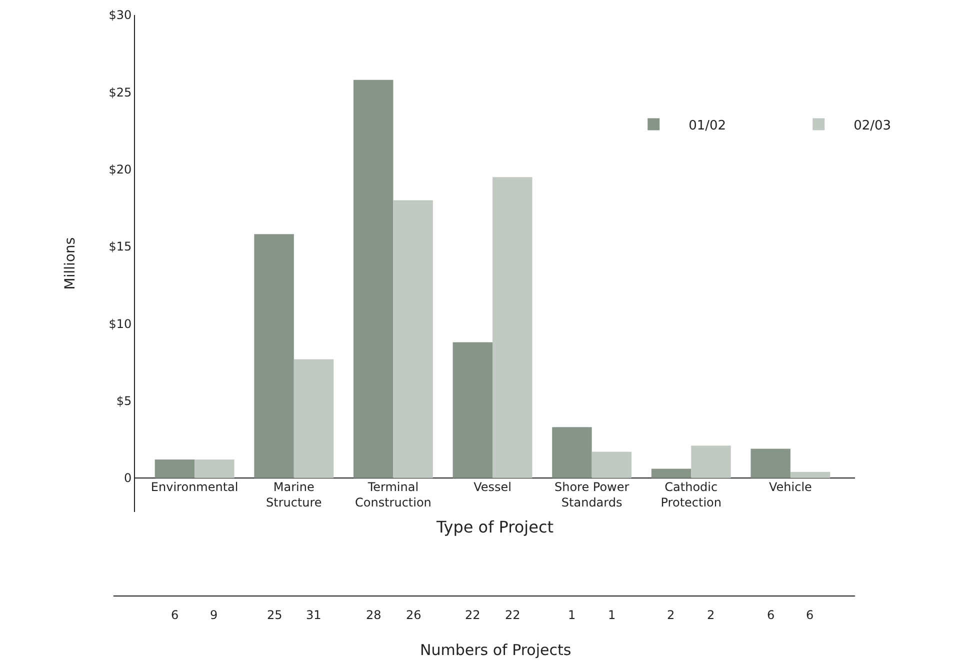  Describe the element at coordinates (873, 126) in the screenshot. I see `legend-label: 02/03` at that location.